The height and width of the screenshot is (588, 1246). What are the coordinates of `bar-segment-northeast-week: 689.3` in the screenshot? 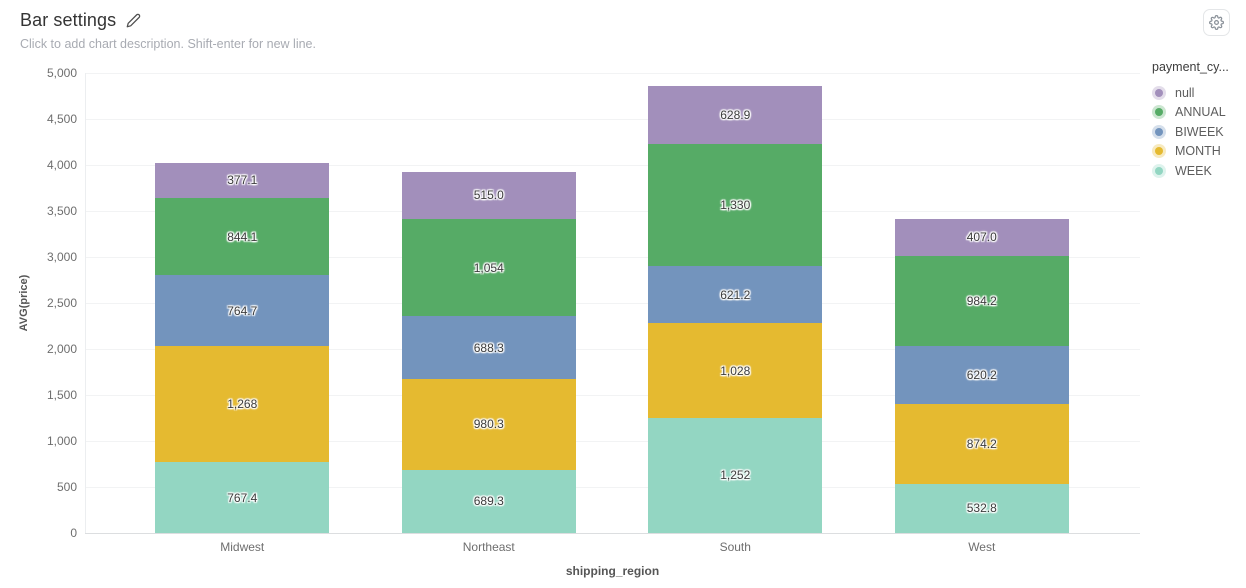 It's located at (488, 501).